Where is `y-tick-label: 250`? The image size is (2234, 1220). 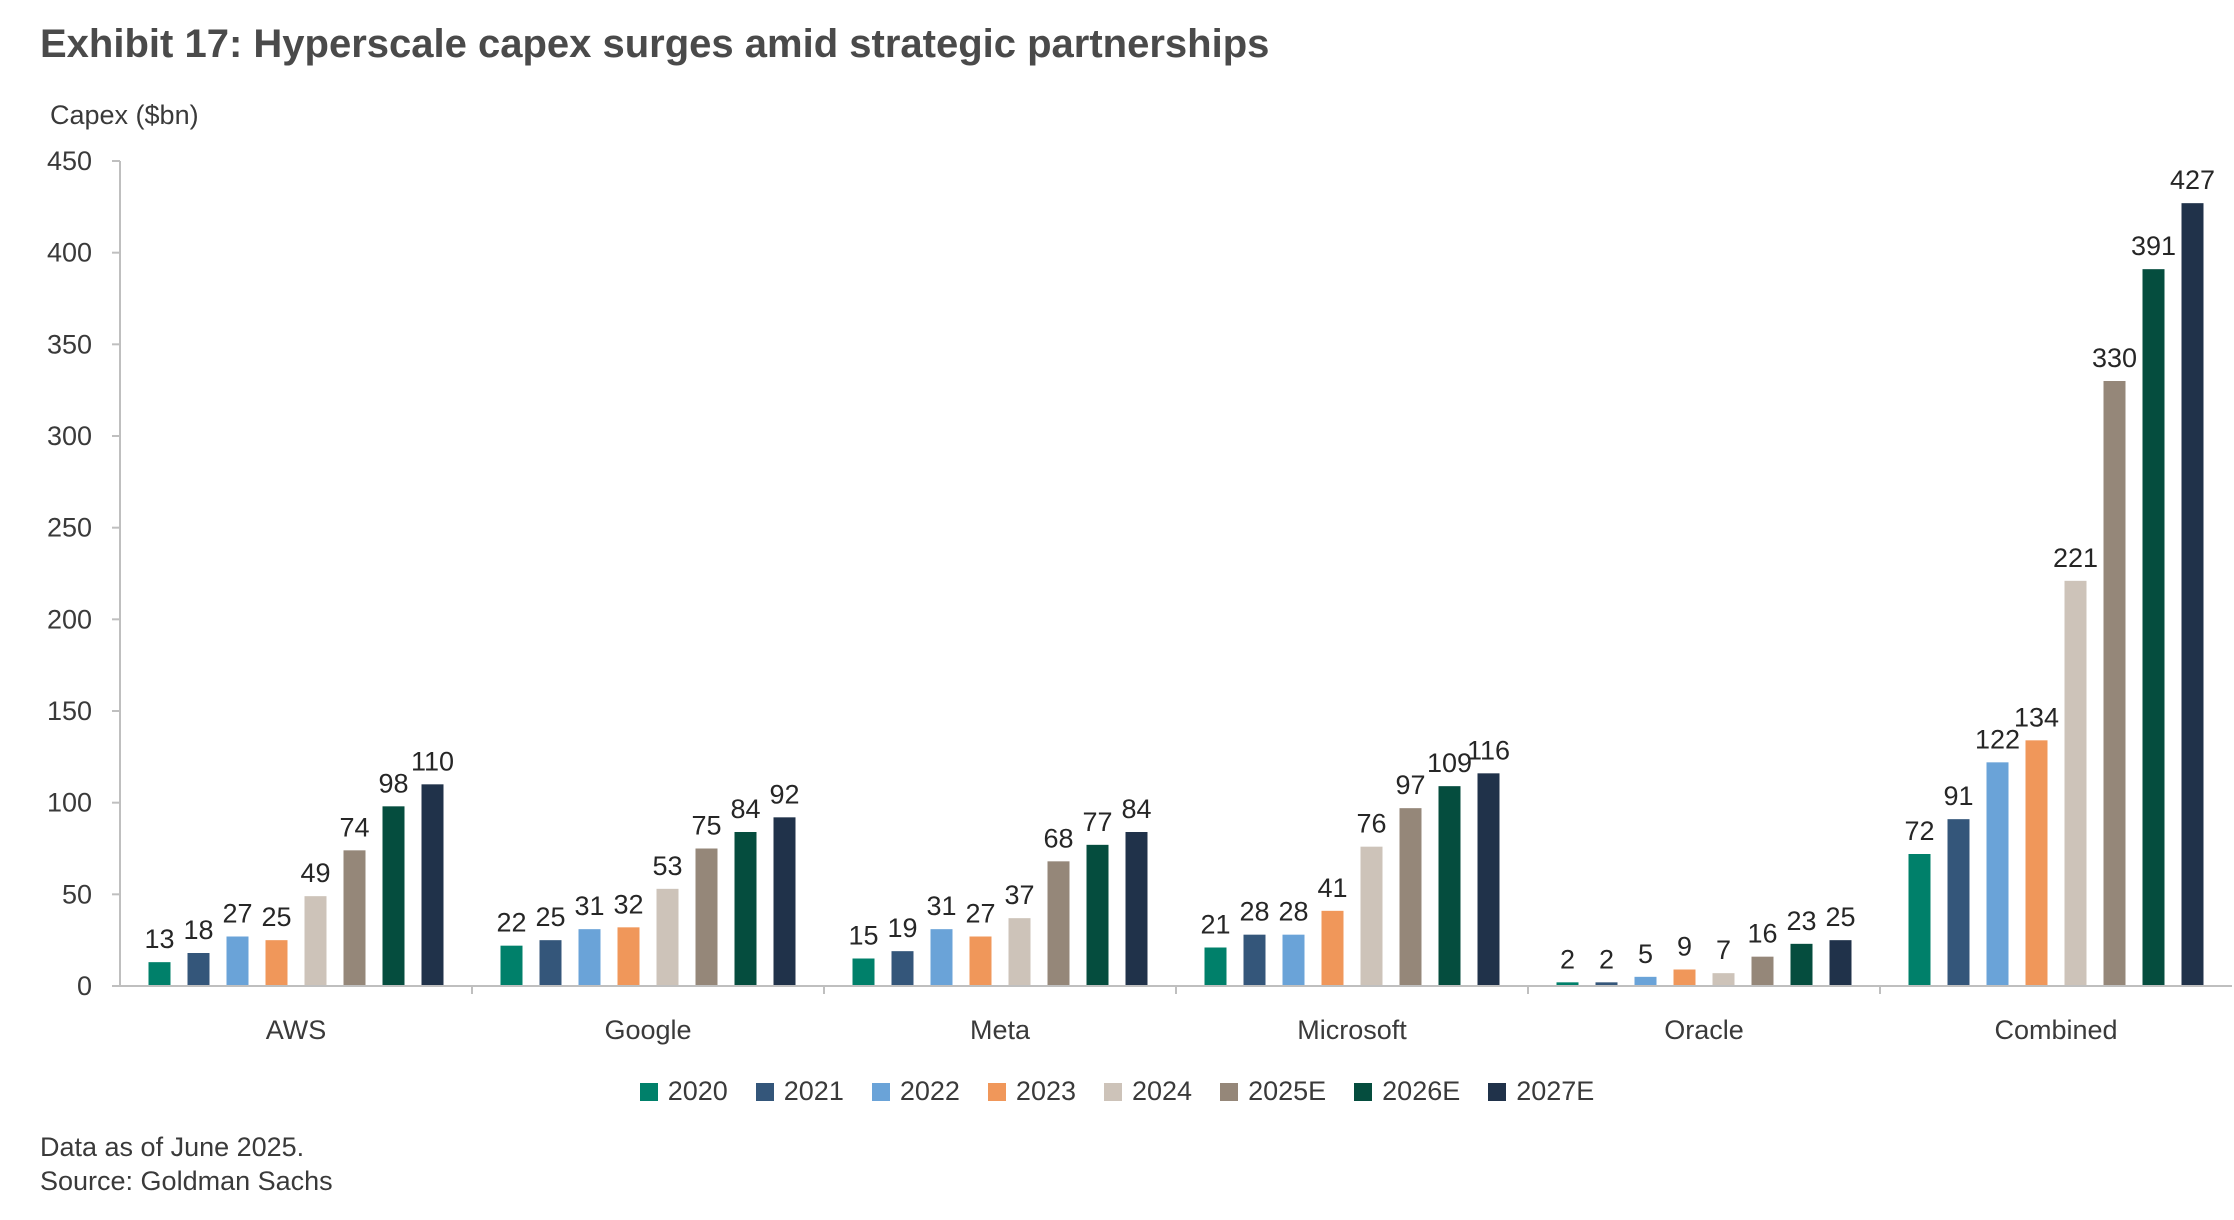 y-tick-label: 250 is located at coordinates (69, 528).